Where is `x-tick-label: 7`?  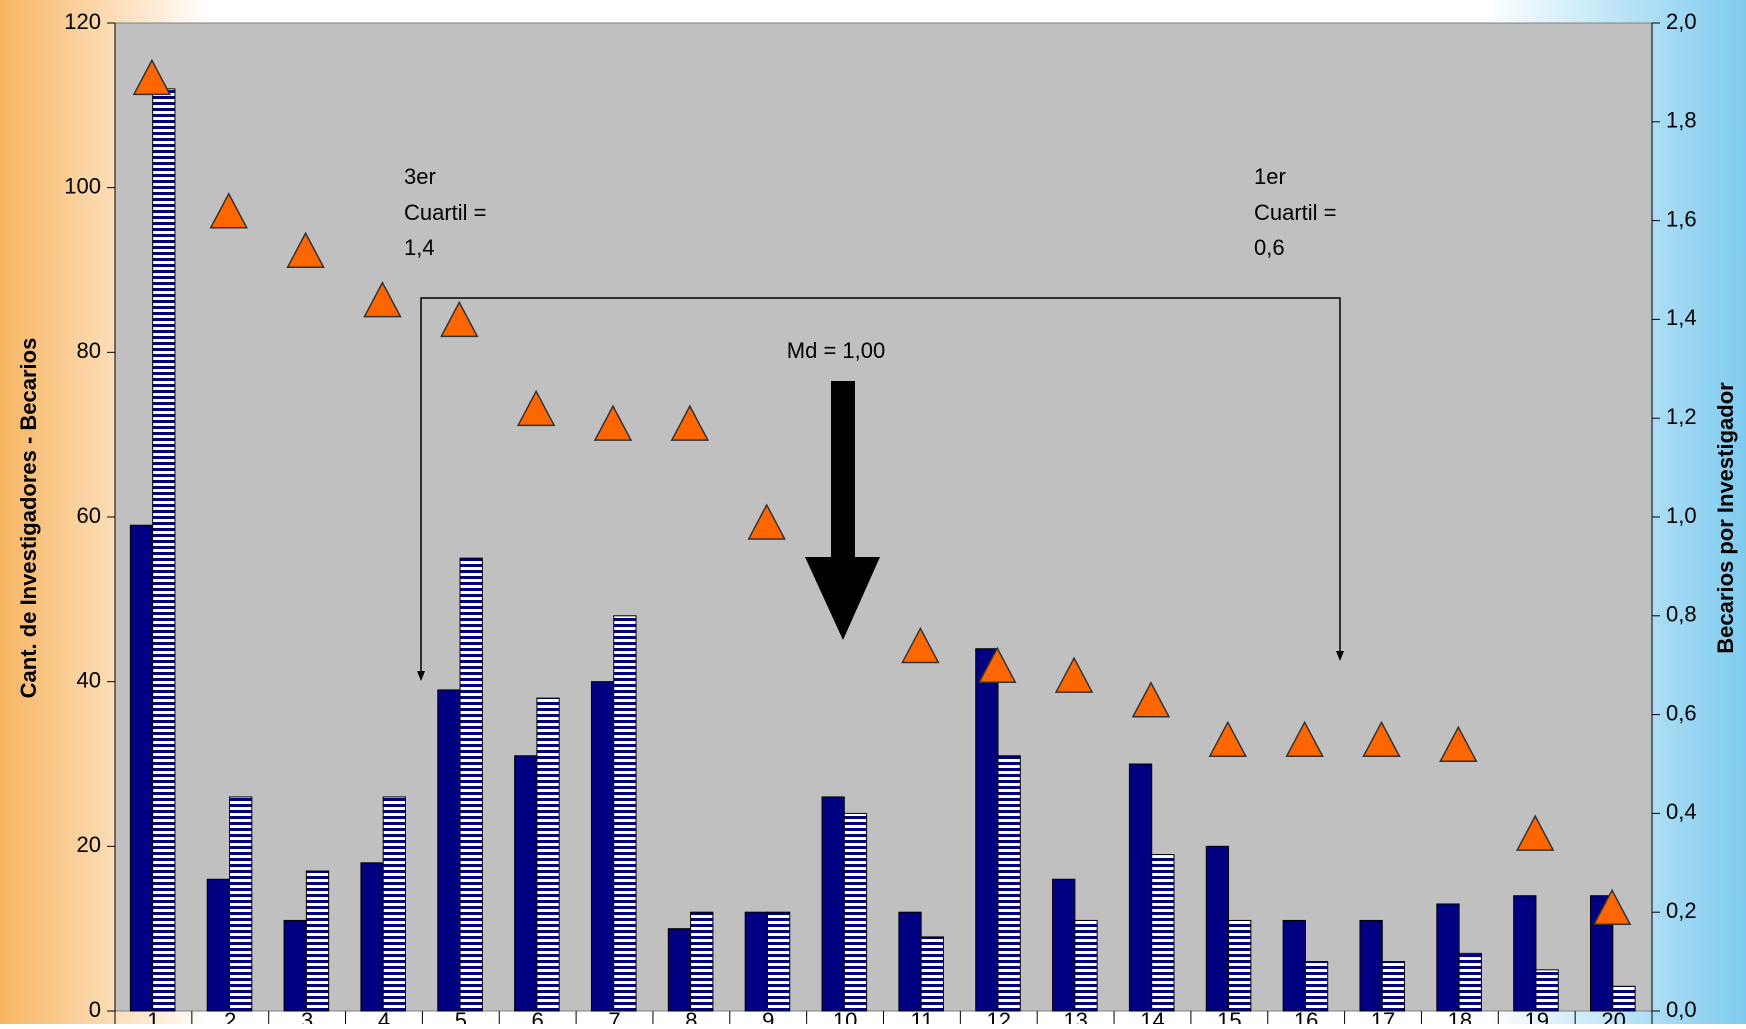 x-tick-label: 7 is located at coordinates (614, 1016).